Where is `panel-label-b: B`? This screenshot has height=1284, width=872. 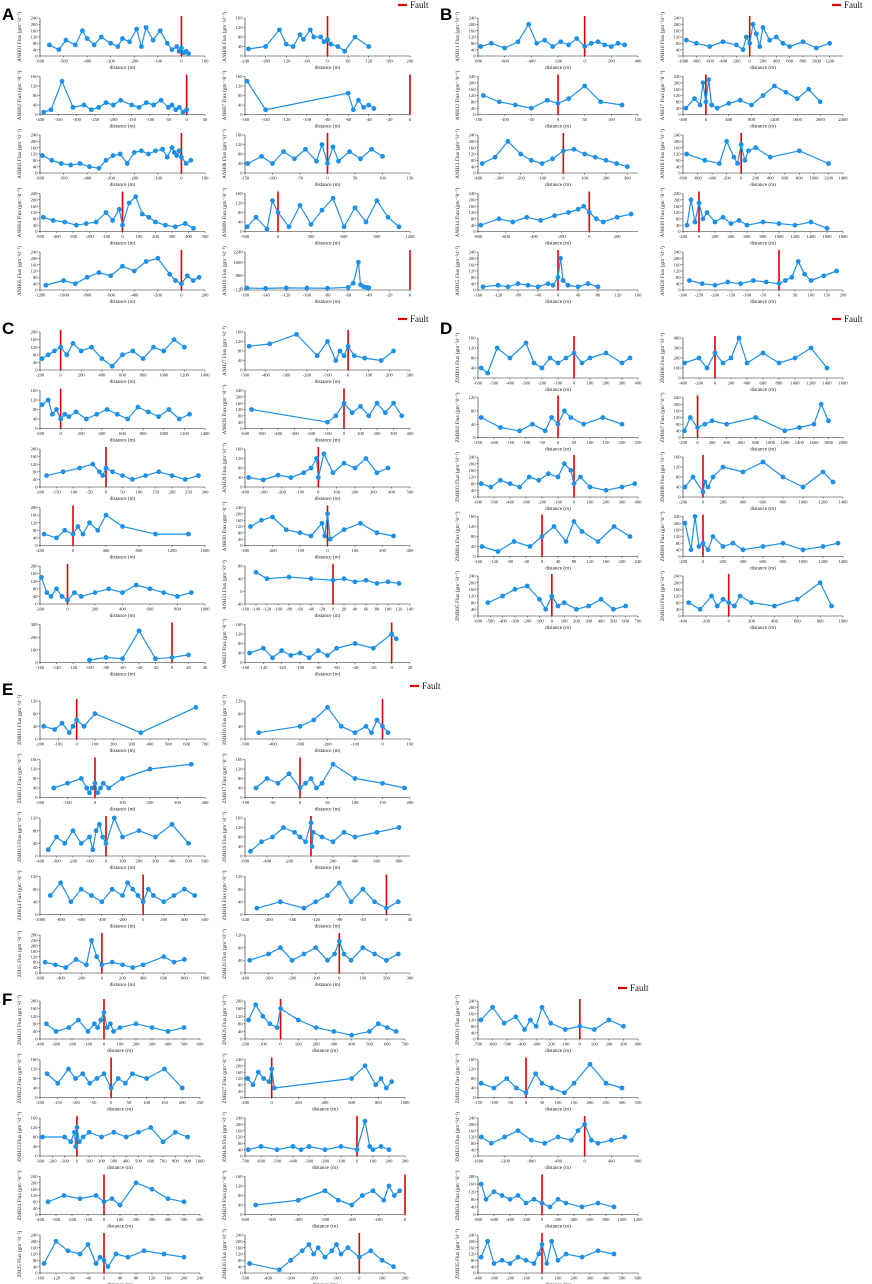
panel-label-b: B is located at coordinates (446, 14).